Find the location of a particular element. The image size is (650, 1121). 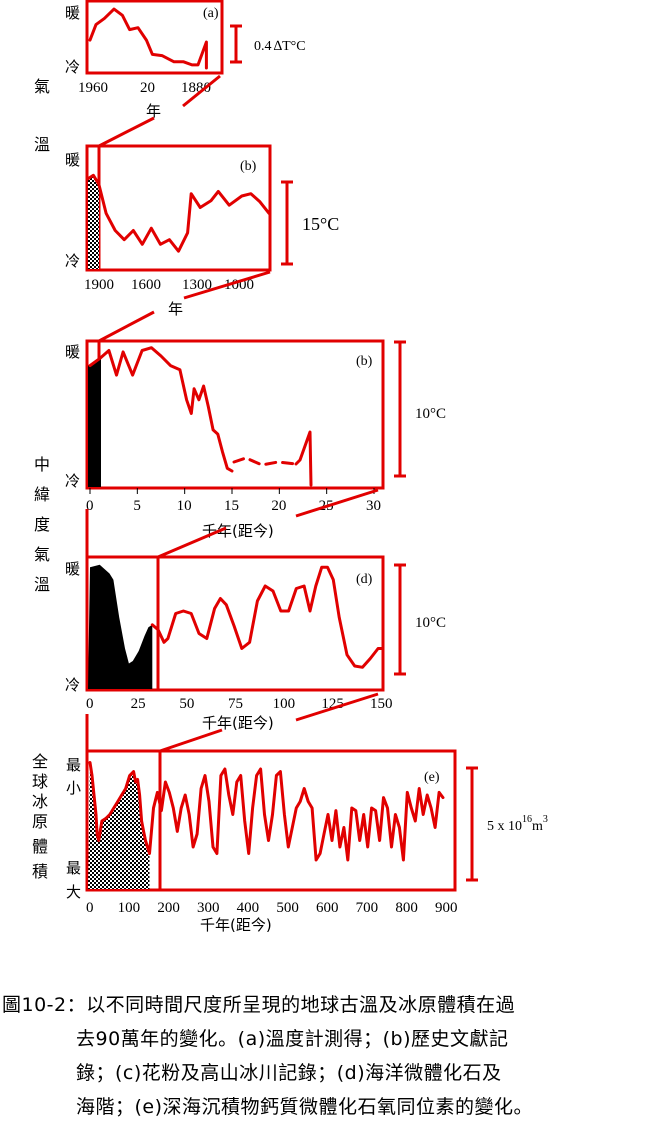

panel-e-label: (e) is located at coordinates (432, 777).